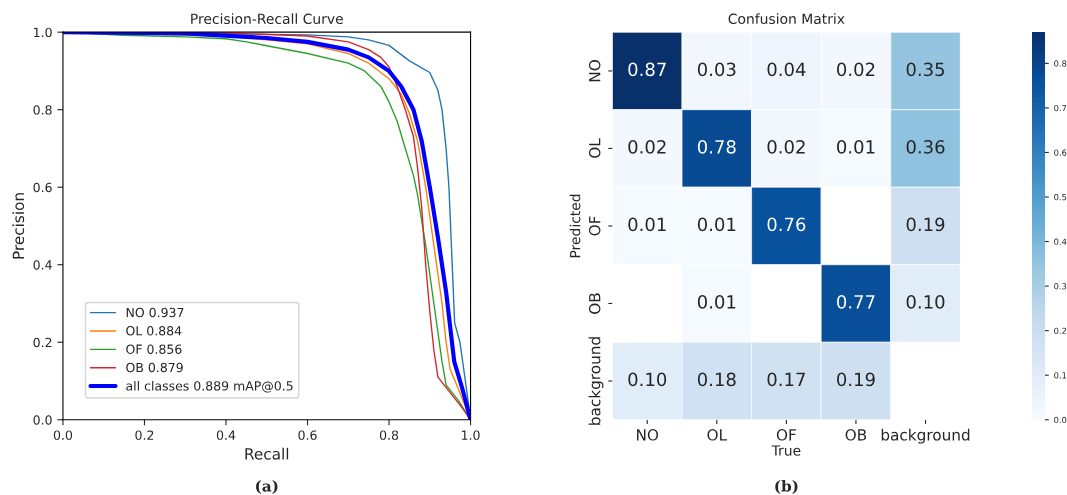  What do you see at coordinates (1060, 152) in the screenshot?
I see `color-bar-label: 0.6` at bounding box center [1060, 152].